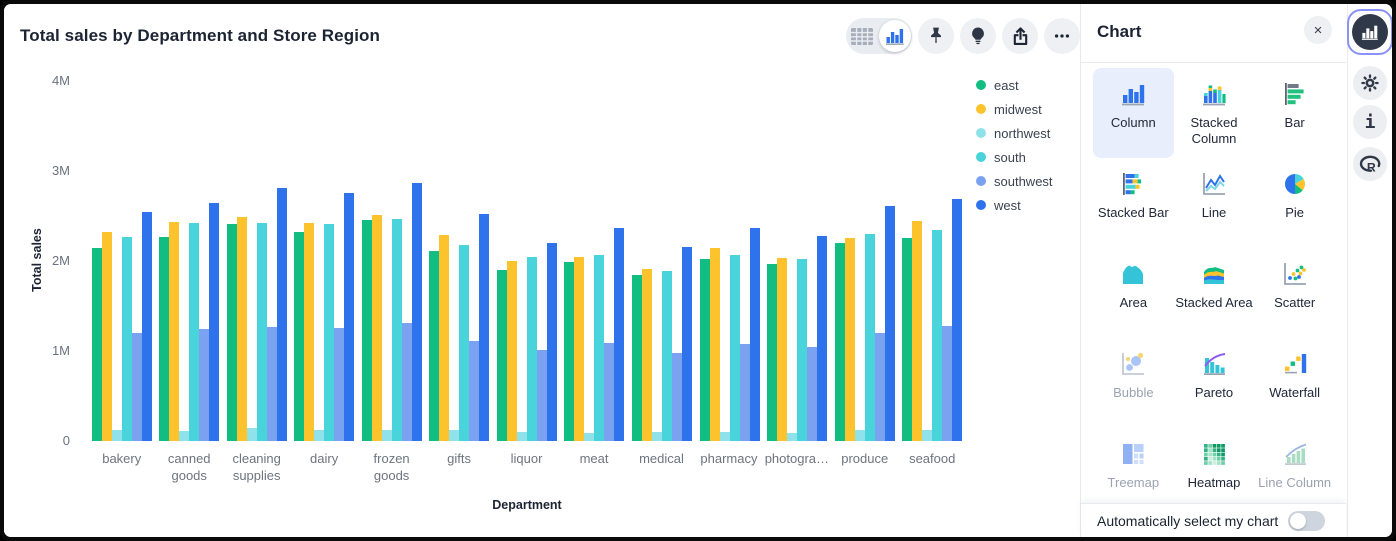 The height and width of the screenshot is (541, 1396). What do you see at coordinates (1133, 293) in the screenshot?
I see `chart-type-area: Area` at bounding box center [1133, 293].